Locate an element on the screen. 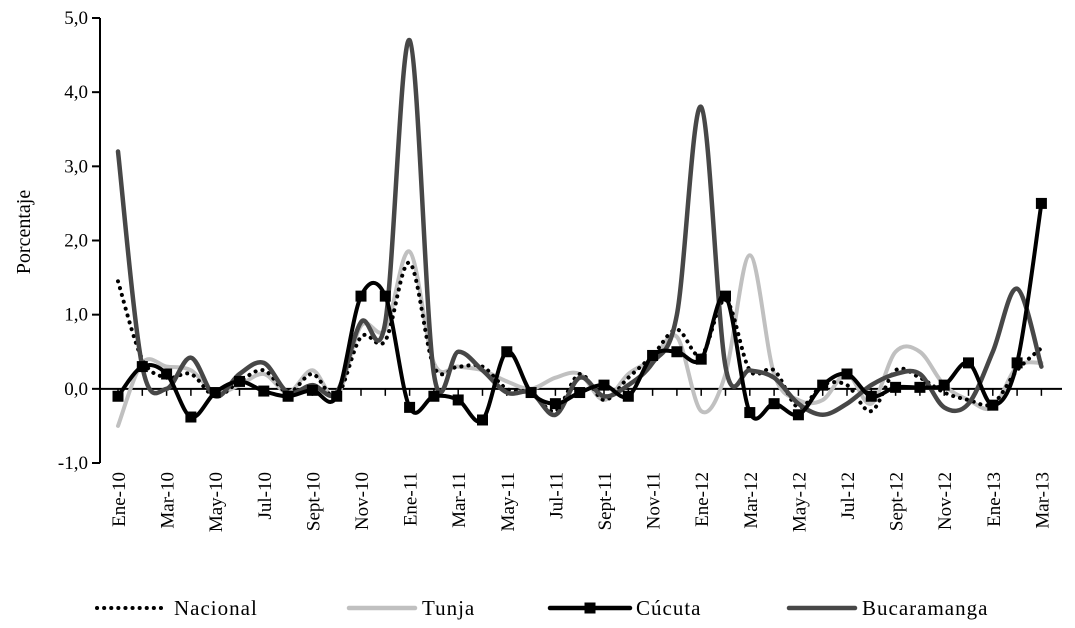  x-tick-label: Ene-12 is located at coordinates (702, 499).